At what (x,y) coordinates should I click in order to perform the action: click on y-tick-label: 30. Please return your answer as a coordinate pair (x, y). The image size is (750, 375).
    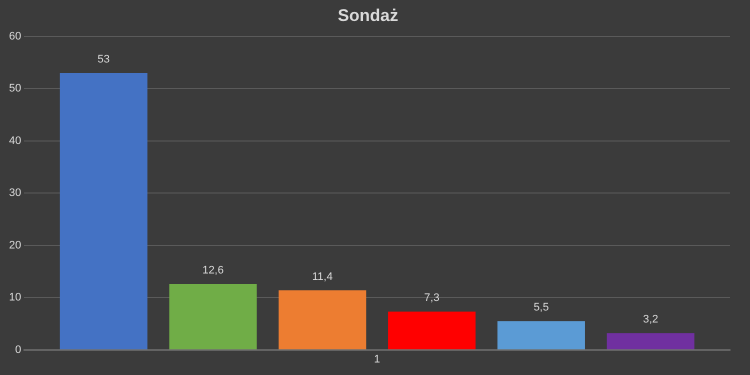
    Looking at the image, I should click on (15, 193).